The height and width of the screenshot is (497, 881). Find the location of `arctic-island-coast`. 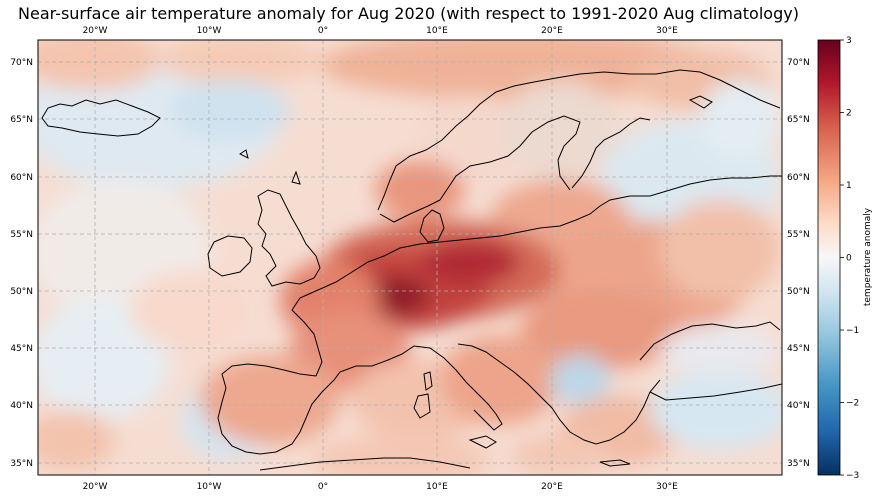

arctic-island-coast is located at coordinates (700, 102).